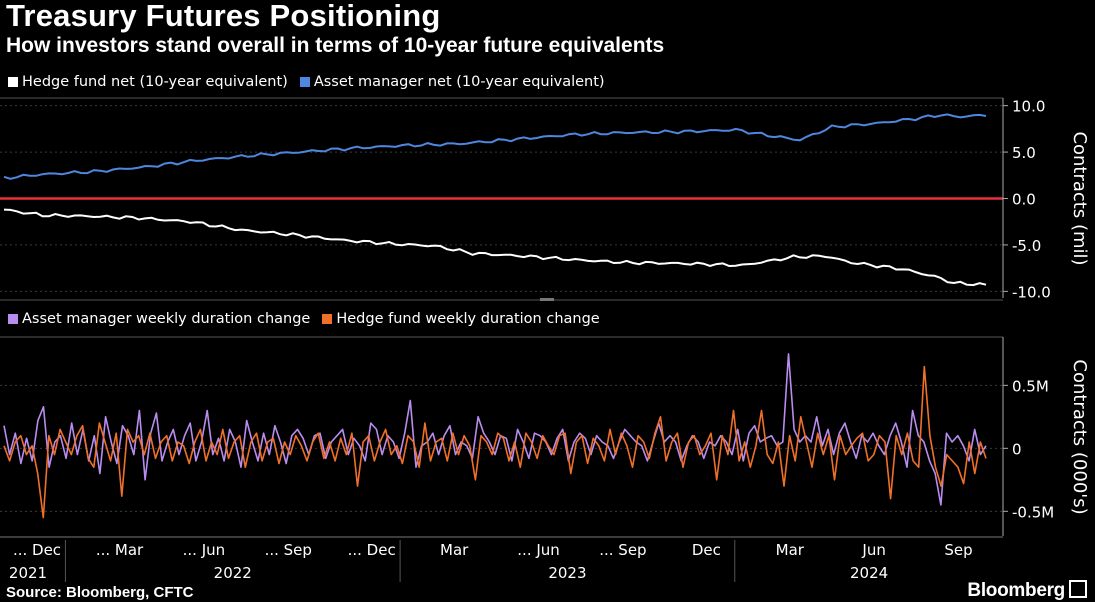 This screenshot has height=602, width=1095. Describe the element at coordinates (459, 82) in the screenshot. I see `legend-label: Asset manager net (10-year equivalent)` at that location.